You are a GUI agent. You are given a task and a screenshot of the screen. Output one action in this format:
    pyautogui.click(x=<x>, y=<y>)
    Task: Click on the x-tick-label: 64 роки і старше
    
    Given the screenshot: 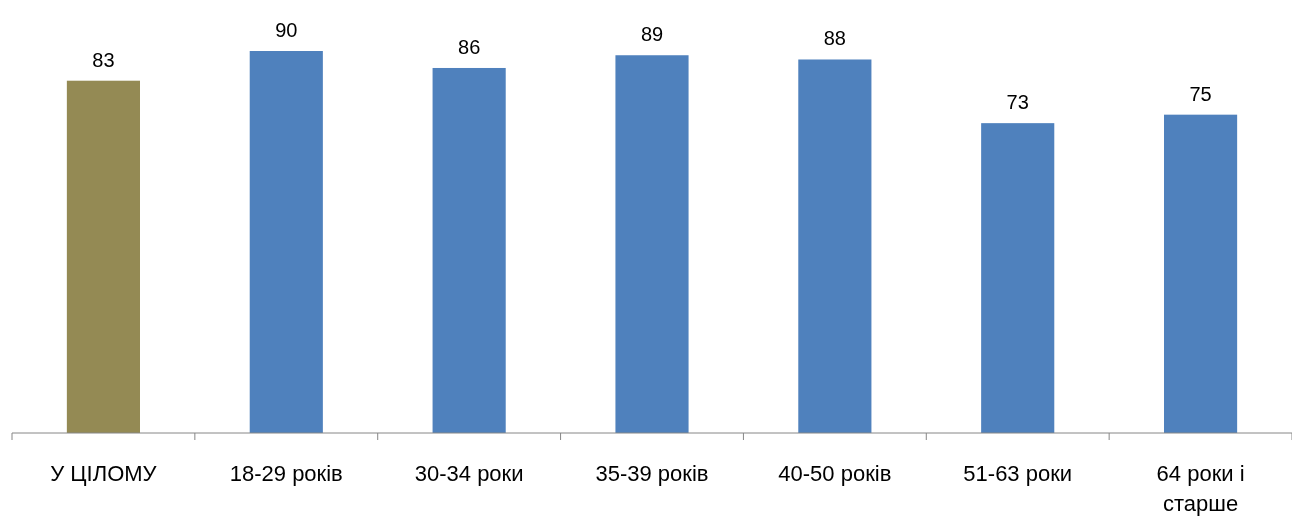 What is the action you would take?
    pyautogui.click(x=1200, y=488)
    